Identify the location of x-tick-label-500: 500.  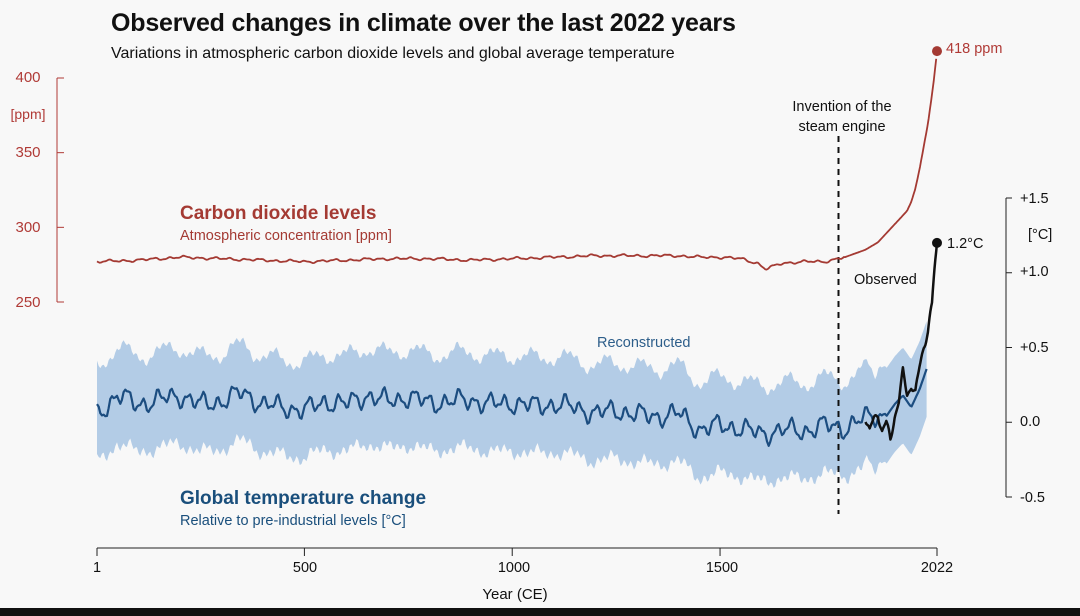
(305, 568).